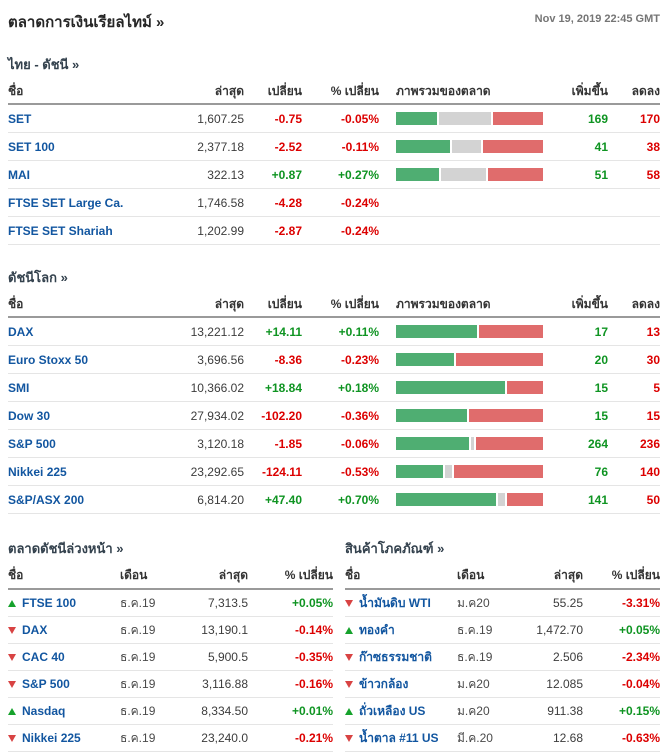  What do you see at coordinates (31, 146) in the screenshot?
I see `instrument-link: SET 100` at bounding box center [31, 146].